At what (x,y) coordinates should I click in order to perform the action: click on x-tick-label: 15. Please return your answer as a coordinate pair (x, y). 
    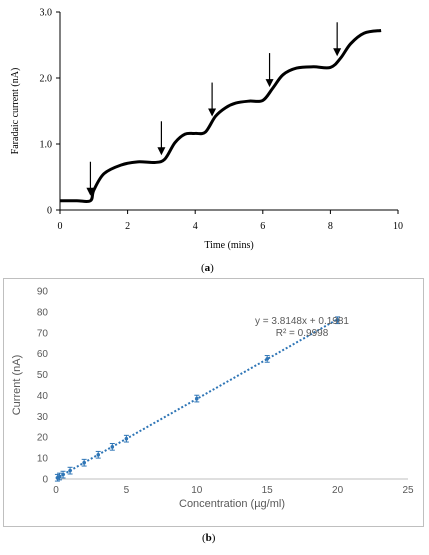
    Looking at the image, I should click on (268, 490).